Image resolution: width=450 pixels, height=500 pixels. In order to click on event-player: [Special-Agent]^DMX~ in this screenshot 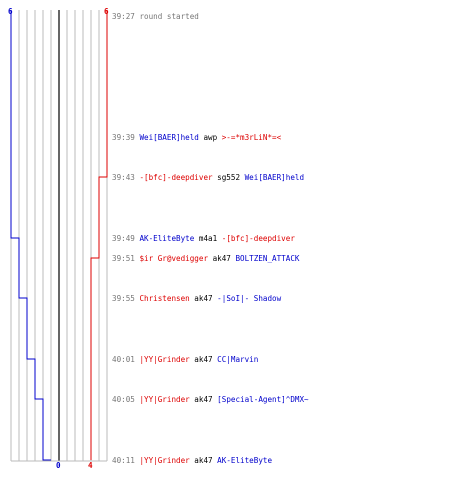, I will do `click(263, 399)`.